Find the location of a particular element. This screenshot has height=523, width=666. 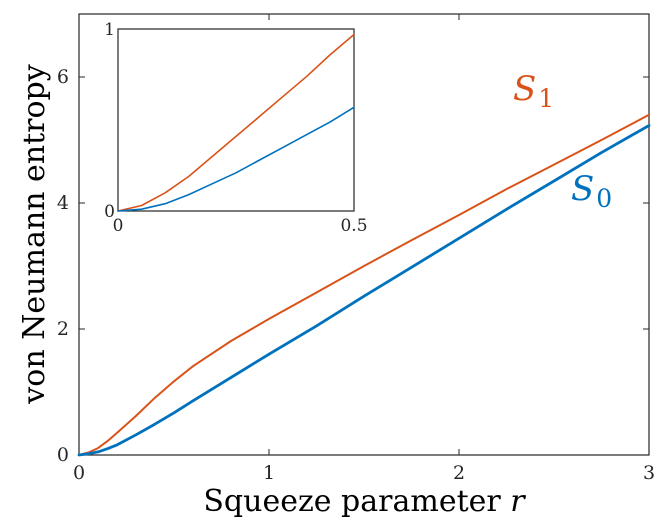

x-axis-title-variable: r is located at coordinates (518, 501).